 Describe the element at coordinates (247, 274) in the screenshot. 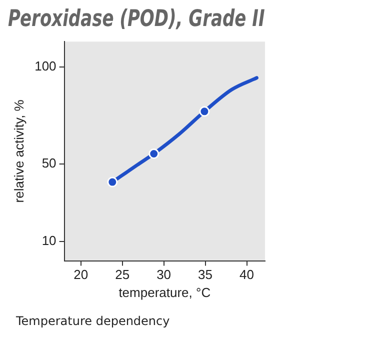

I see `x-tick-label: 40` at that location.